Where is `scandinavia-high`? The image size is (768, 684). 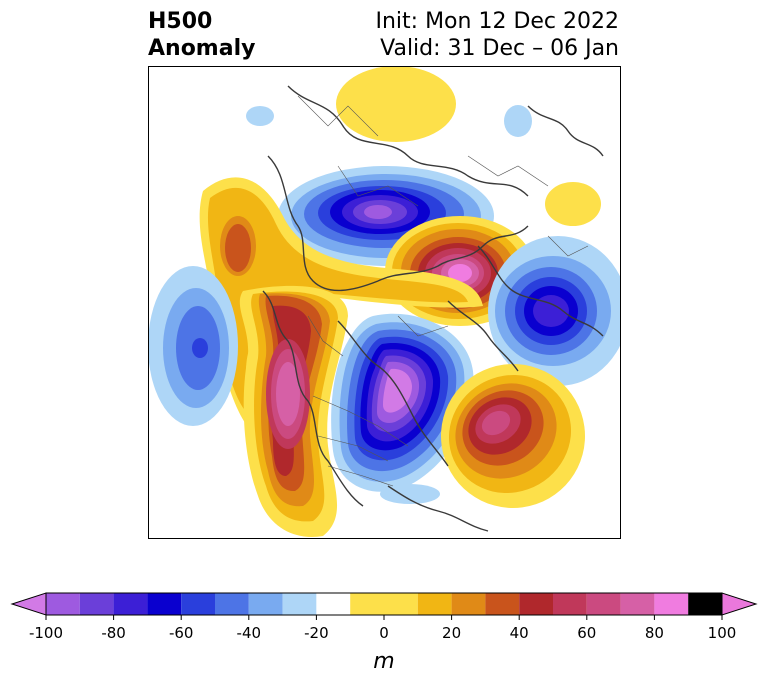
scandinavia-high is located at coordinates (396, 104).